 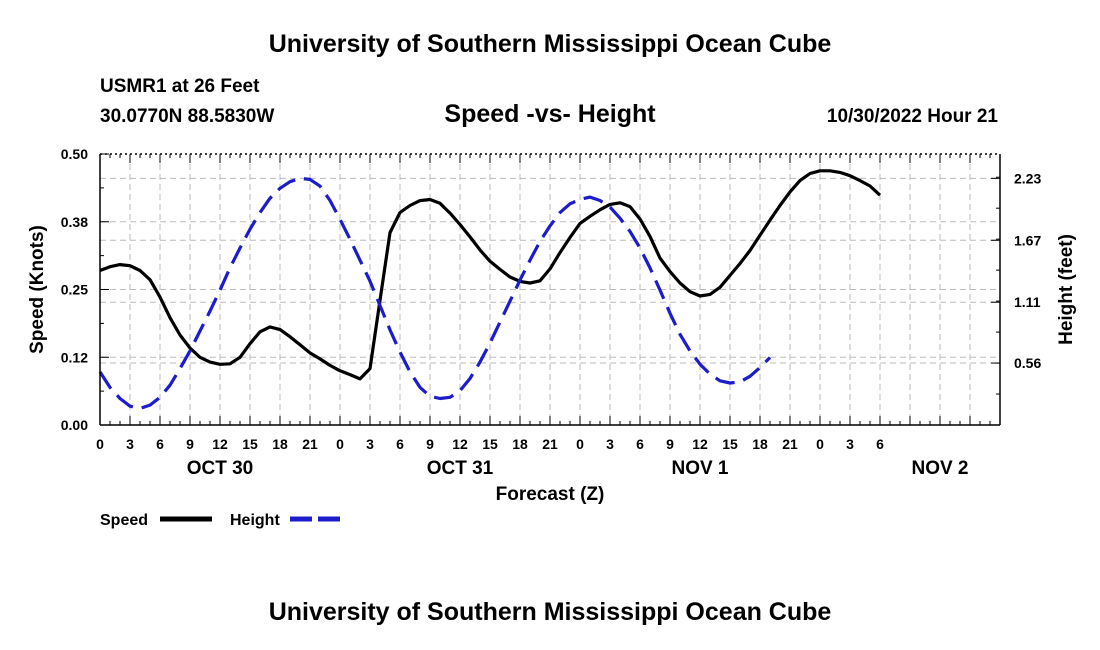 I want to click on legend-label-speed: Speed, so click(x=124, y=520).